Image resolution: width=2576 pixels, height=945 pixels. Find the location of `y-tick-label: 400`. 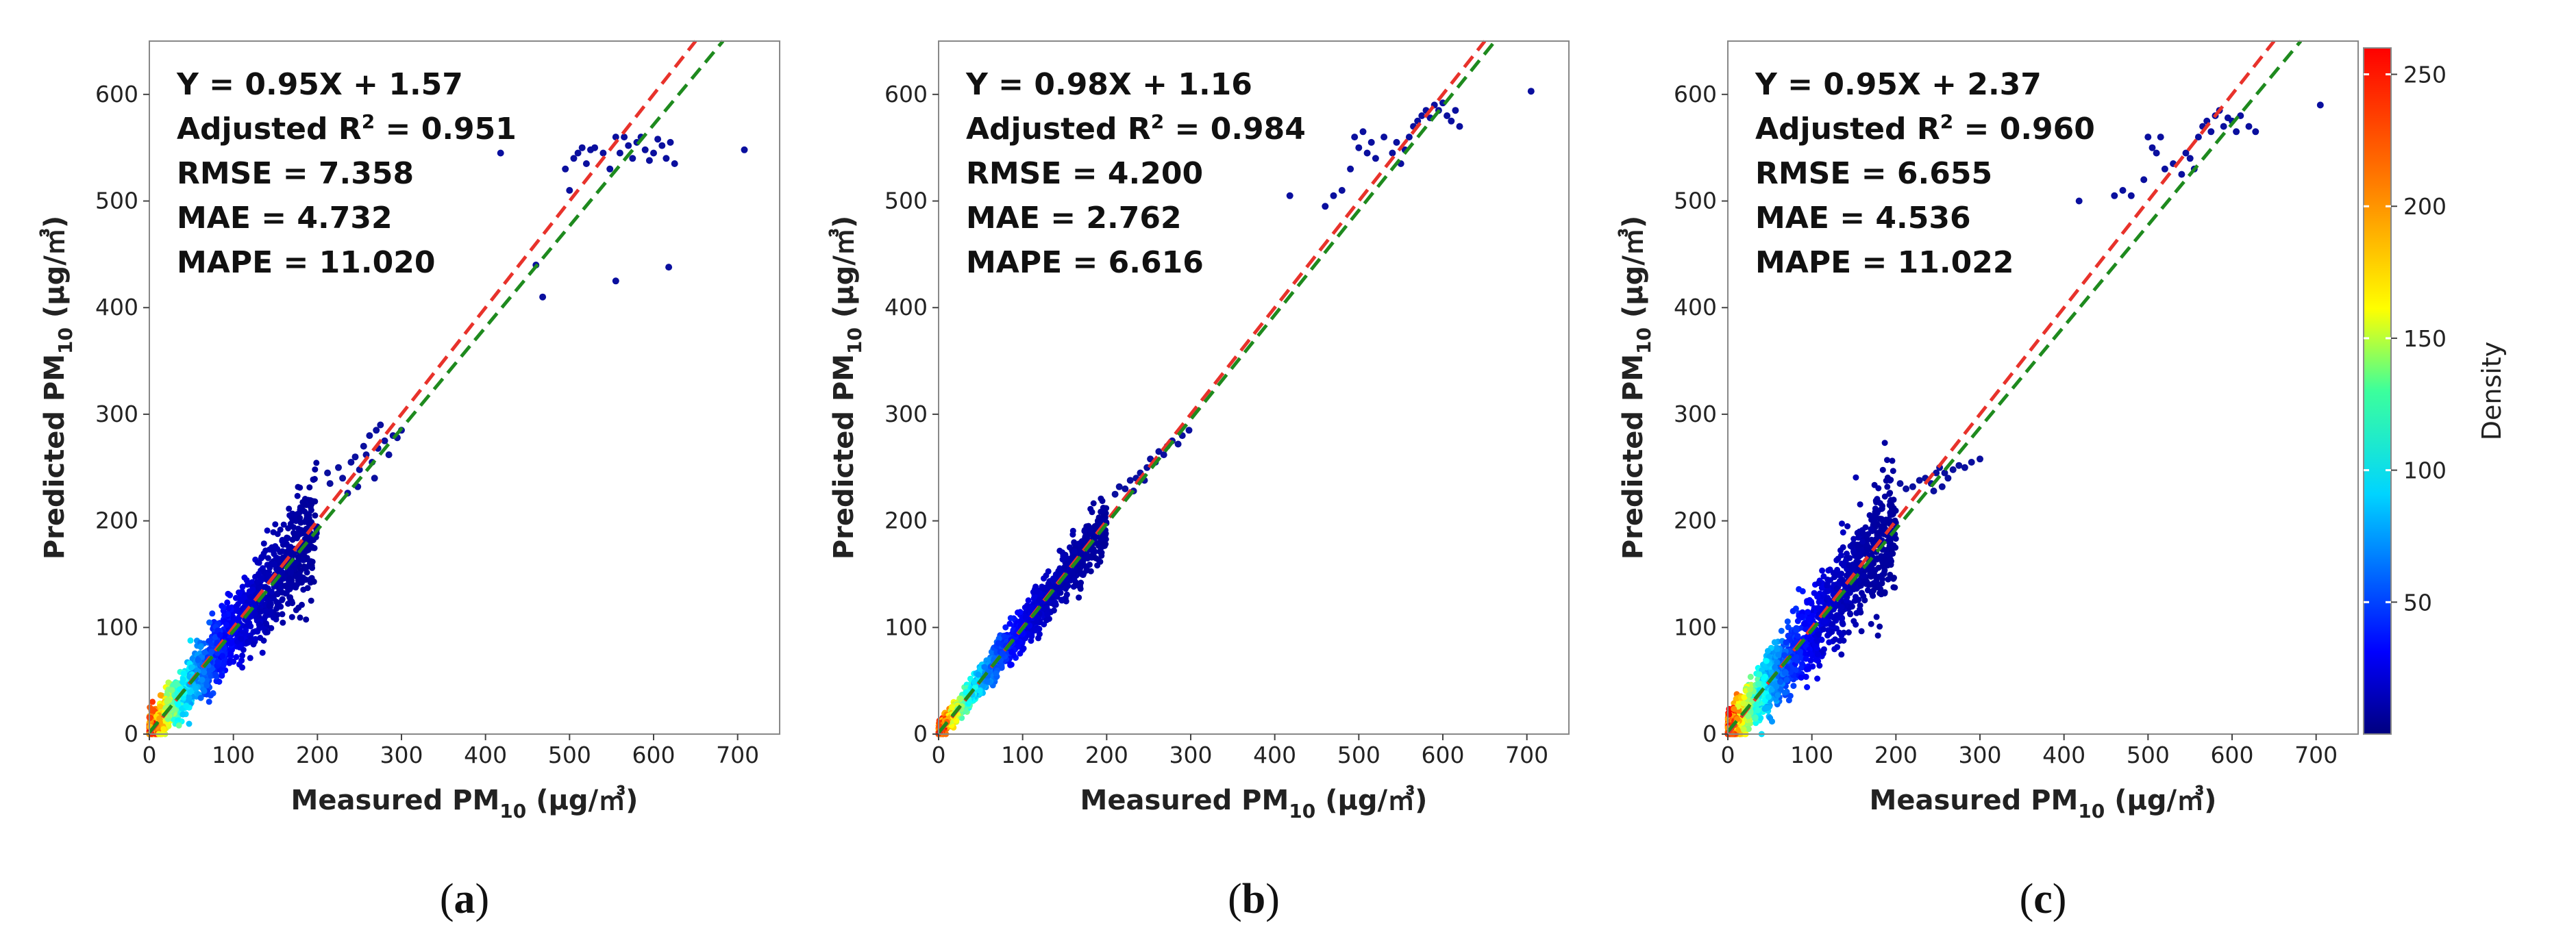

y-tick-label: 400 is located at coordinates (906, 307).